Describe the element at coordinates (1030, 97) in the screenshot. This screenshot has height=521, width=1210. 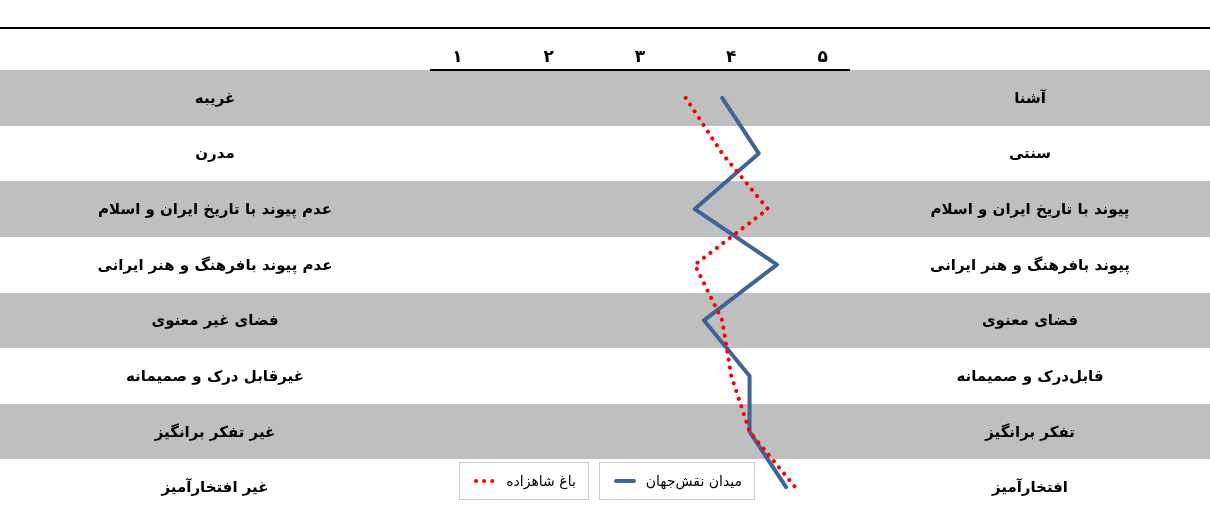
I see `y2-tick-label: آشنا` at that location.